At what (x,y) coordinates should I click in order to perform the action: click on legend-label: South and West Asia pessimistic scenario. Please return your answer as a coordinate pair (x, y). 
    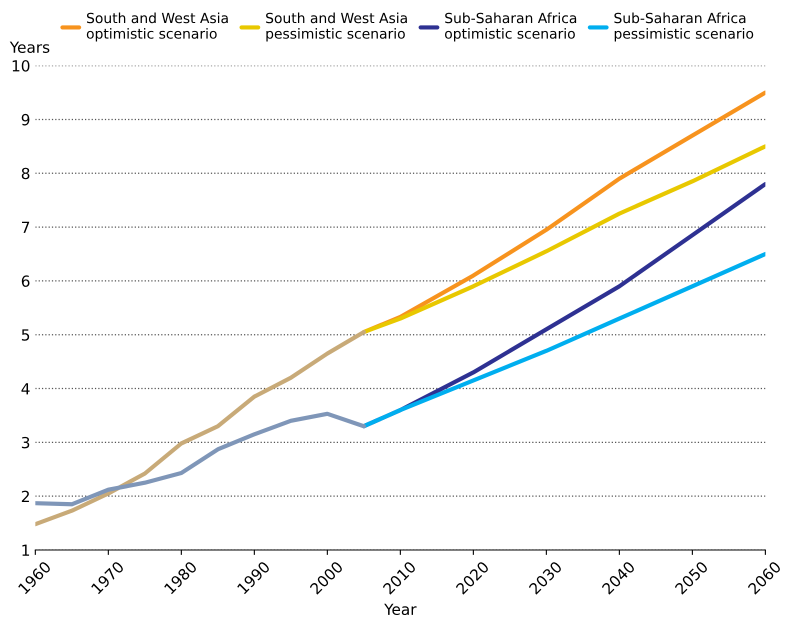
    Looking at the image, I should click on (336, 27).